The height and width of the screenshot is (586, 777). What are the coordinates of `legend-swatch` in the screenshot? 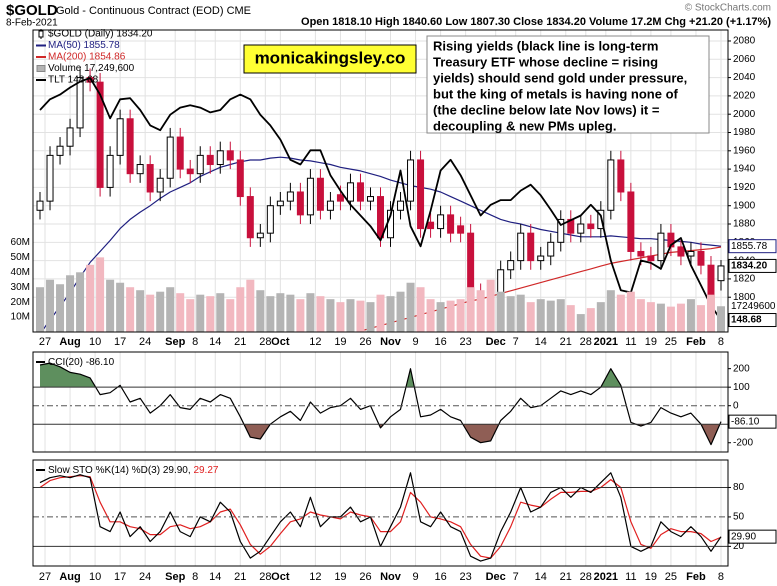 It's located at (41, 68).